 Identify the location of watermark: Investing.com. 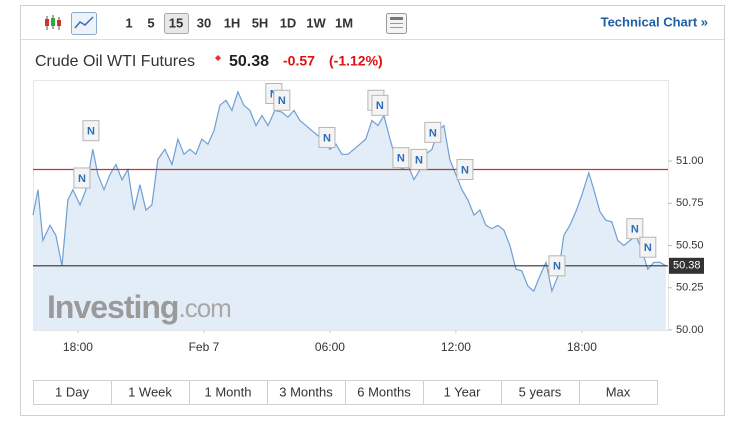
(139, 307).